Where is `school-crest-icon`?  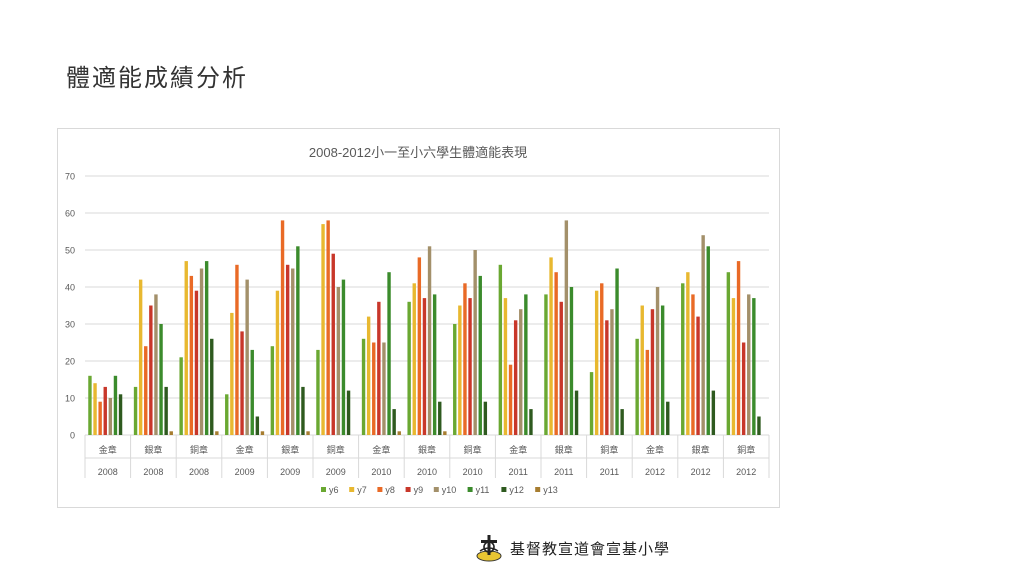 school-crest-icon is located at coordinates (489, 548).